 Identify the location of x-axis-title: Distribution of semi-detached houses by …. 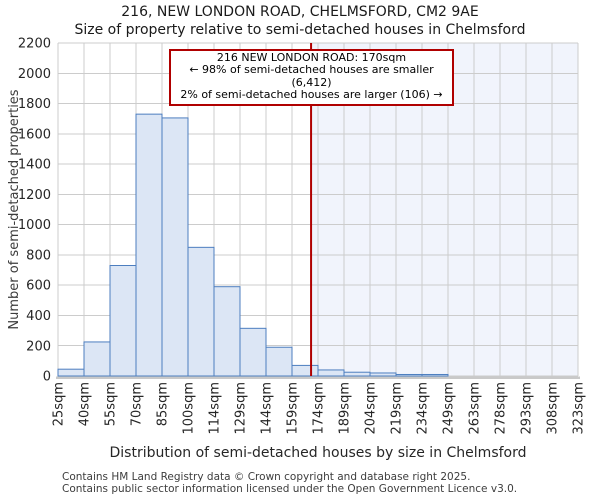
(318, 453).